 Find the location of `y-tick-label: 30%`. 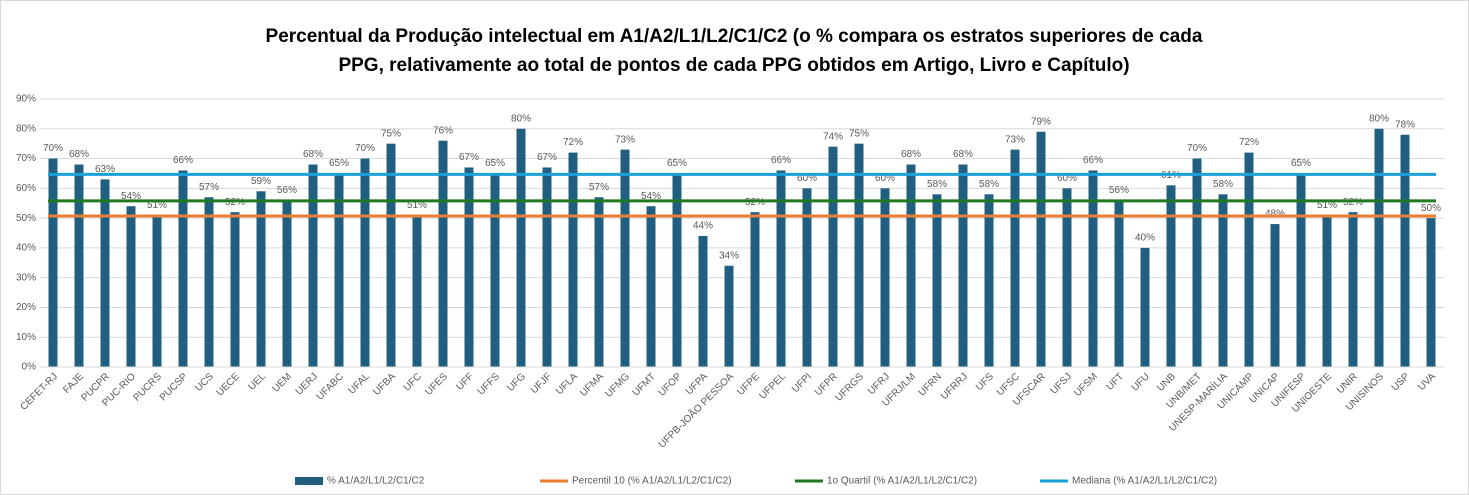

y-tick-label: 30% is located at coordinates (26, 277).